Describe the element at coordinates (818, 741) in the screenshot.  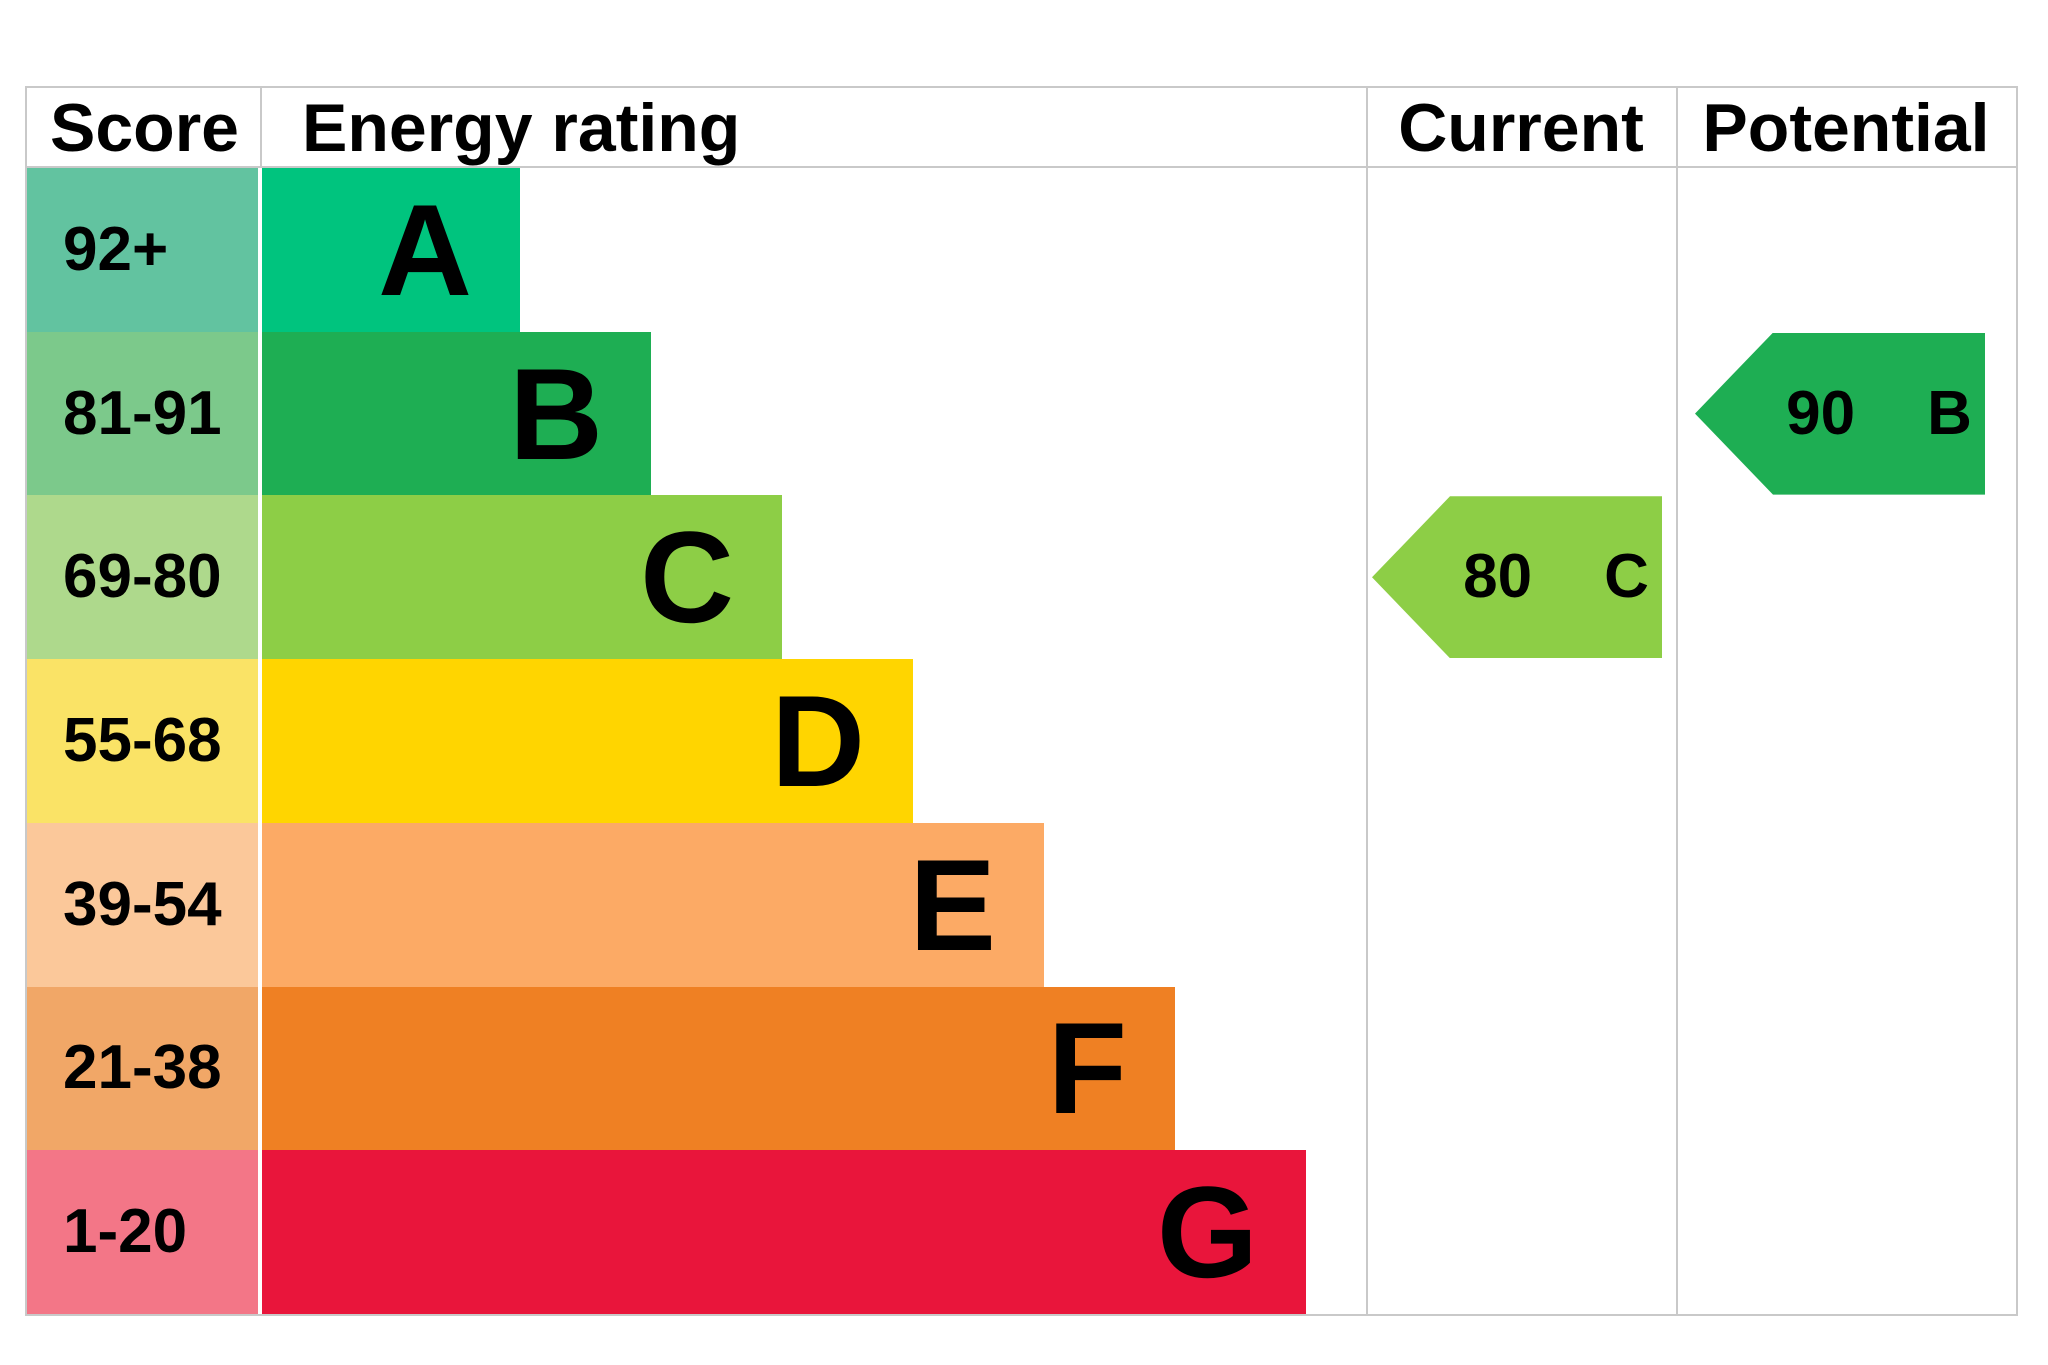
I see `rating-letter: D` at that location.